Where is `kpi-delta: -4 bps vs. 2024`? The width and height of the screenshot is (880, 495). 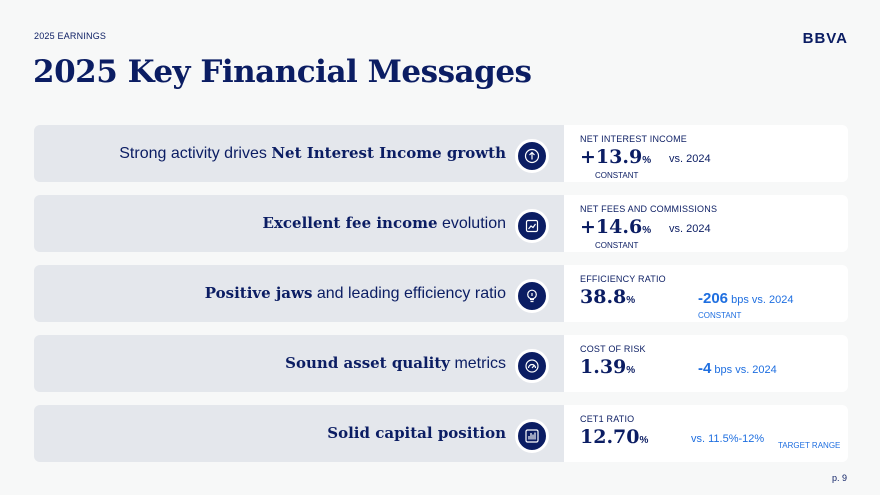 kpi-delta: -4 bps vs. 2024 is located at coordinates (737, 368).